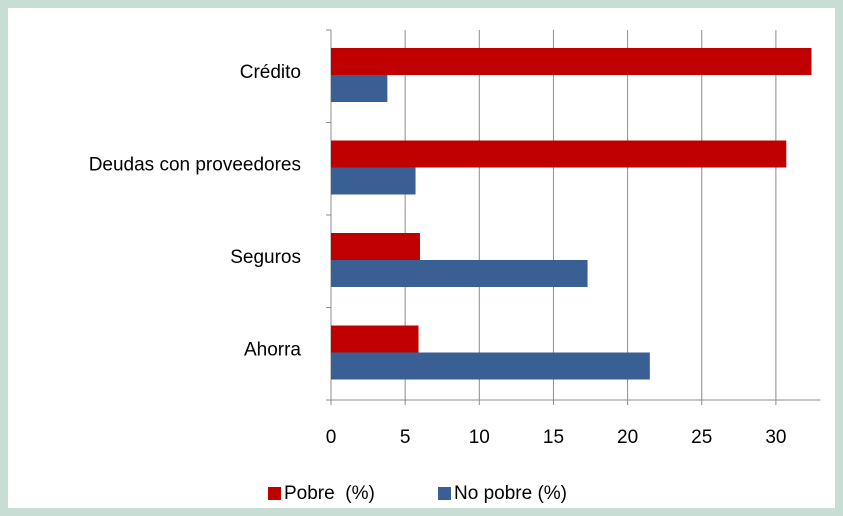 The image size is (843, 516). Describe the element at coordinates (195, 165) in the screenshot. I see `y-tick-label: Deudas con proveedores` at that location.